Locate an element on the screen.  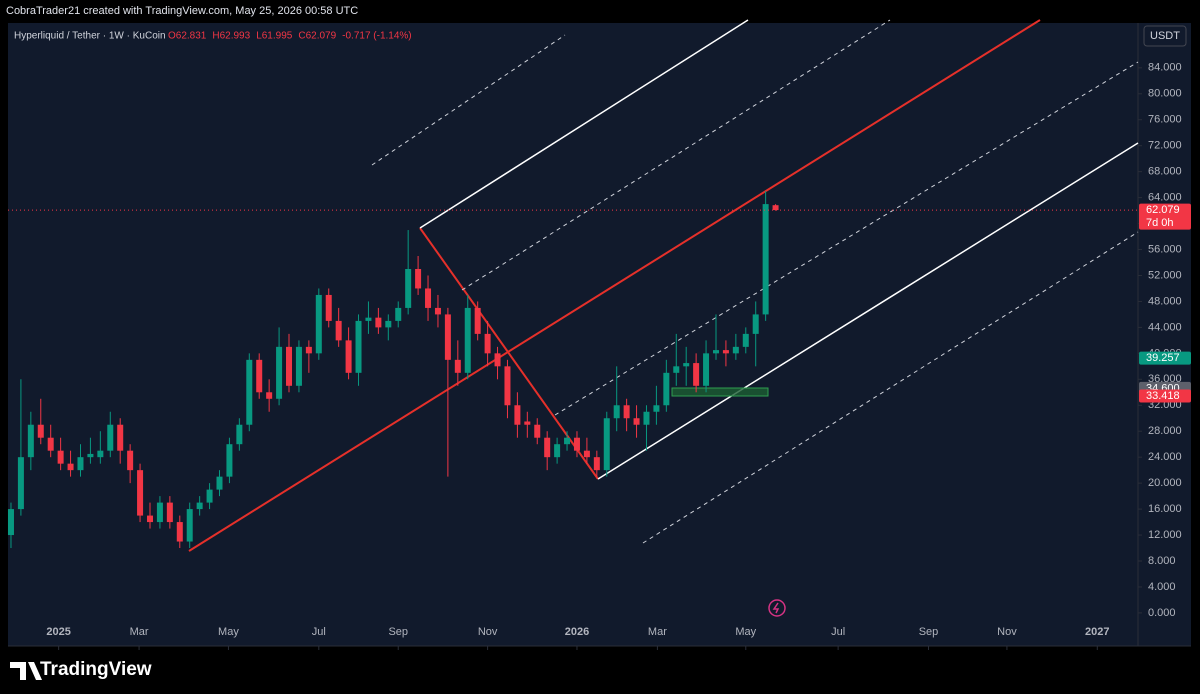
currency-box is located at coordinates (1165, 36).